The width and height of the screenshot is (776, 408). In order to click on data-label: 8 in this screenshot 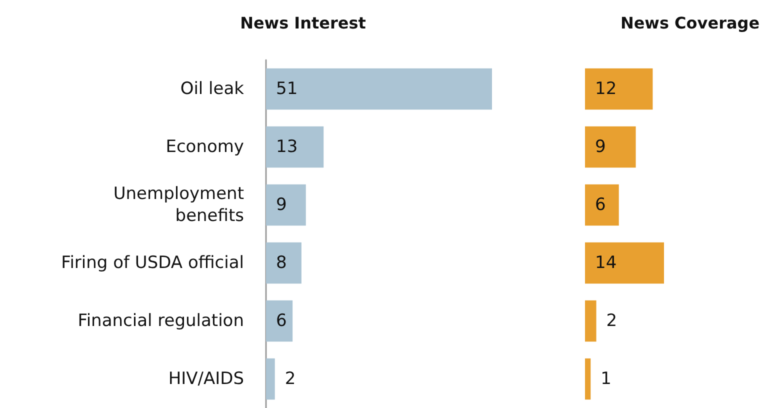, I will do `click(281, 263)`.